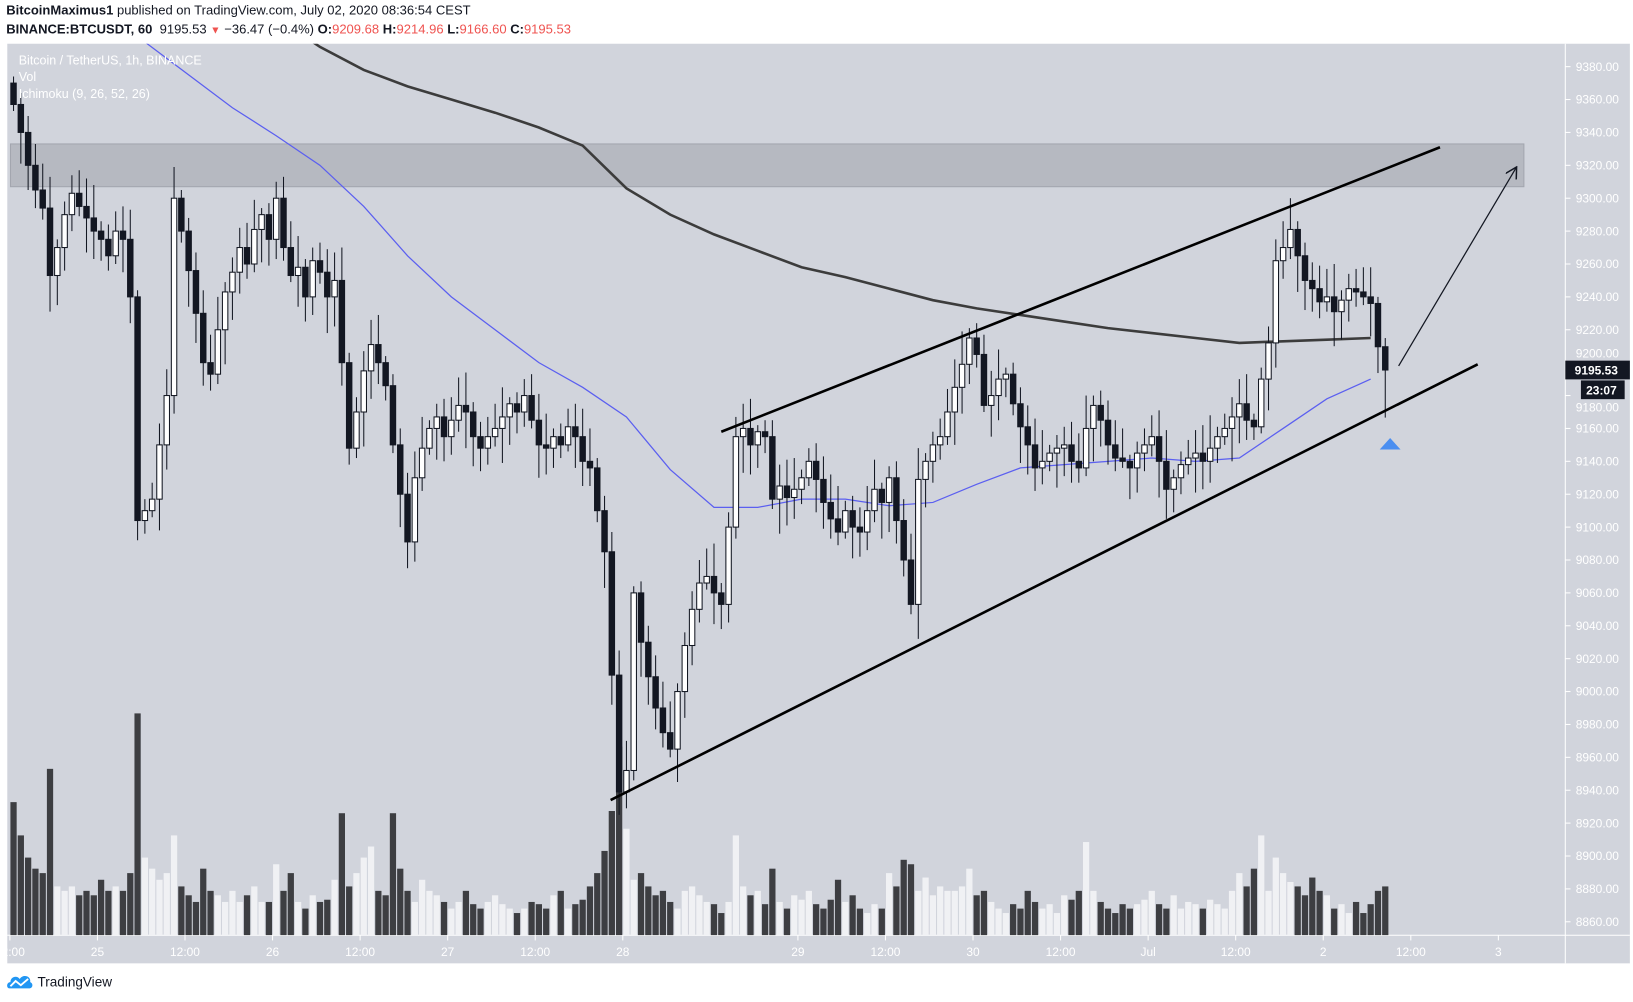 This screenshot has height=1002, width=1633. I want to click on time-tick-label: 12:00, so click(12, 952).